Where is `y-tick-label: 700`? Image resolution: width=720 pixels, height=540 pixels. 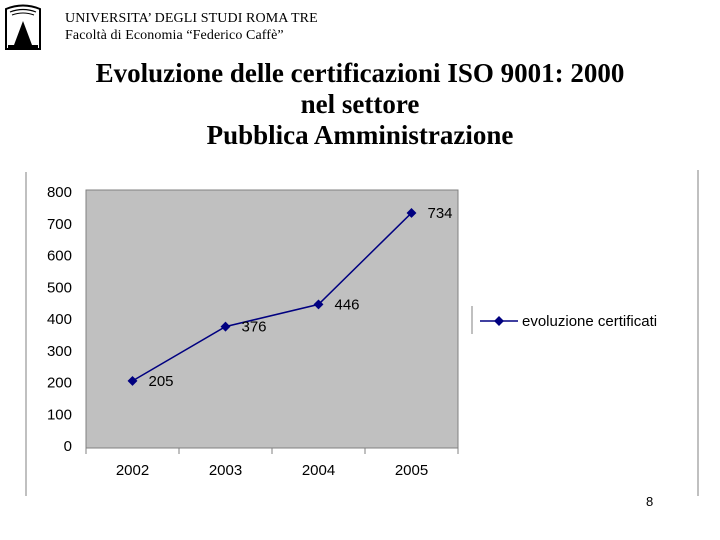
y-tick-label: 700 is located at coordinates (59, 224).